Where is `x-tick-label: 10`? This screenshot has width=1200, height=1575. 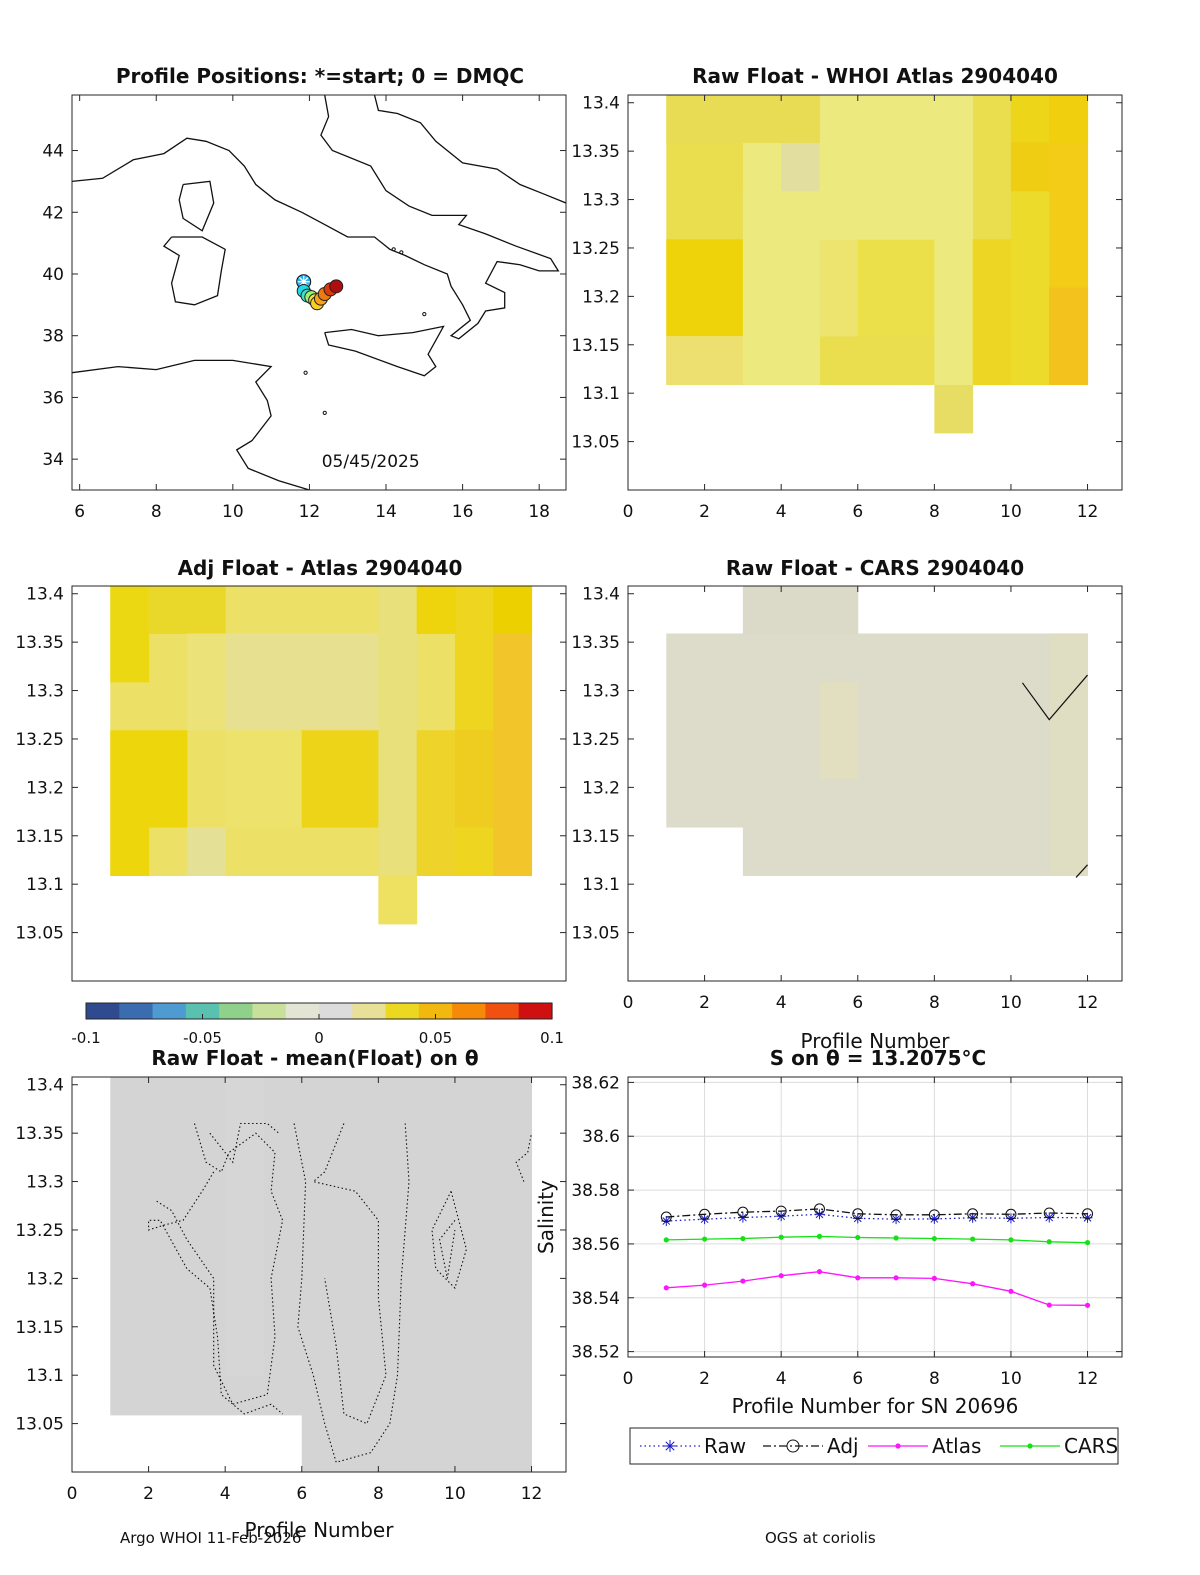 x-tick-label: 10 is located at coordinates (1011, 512).